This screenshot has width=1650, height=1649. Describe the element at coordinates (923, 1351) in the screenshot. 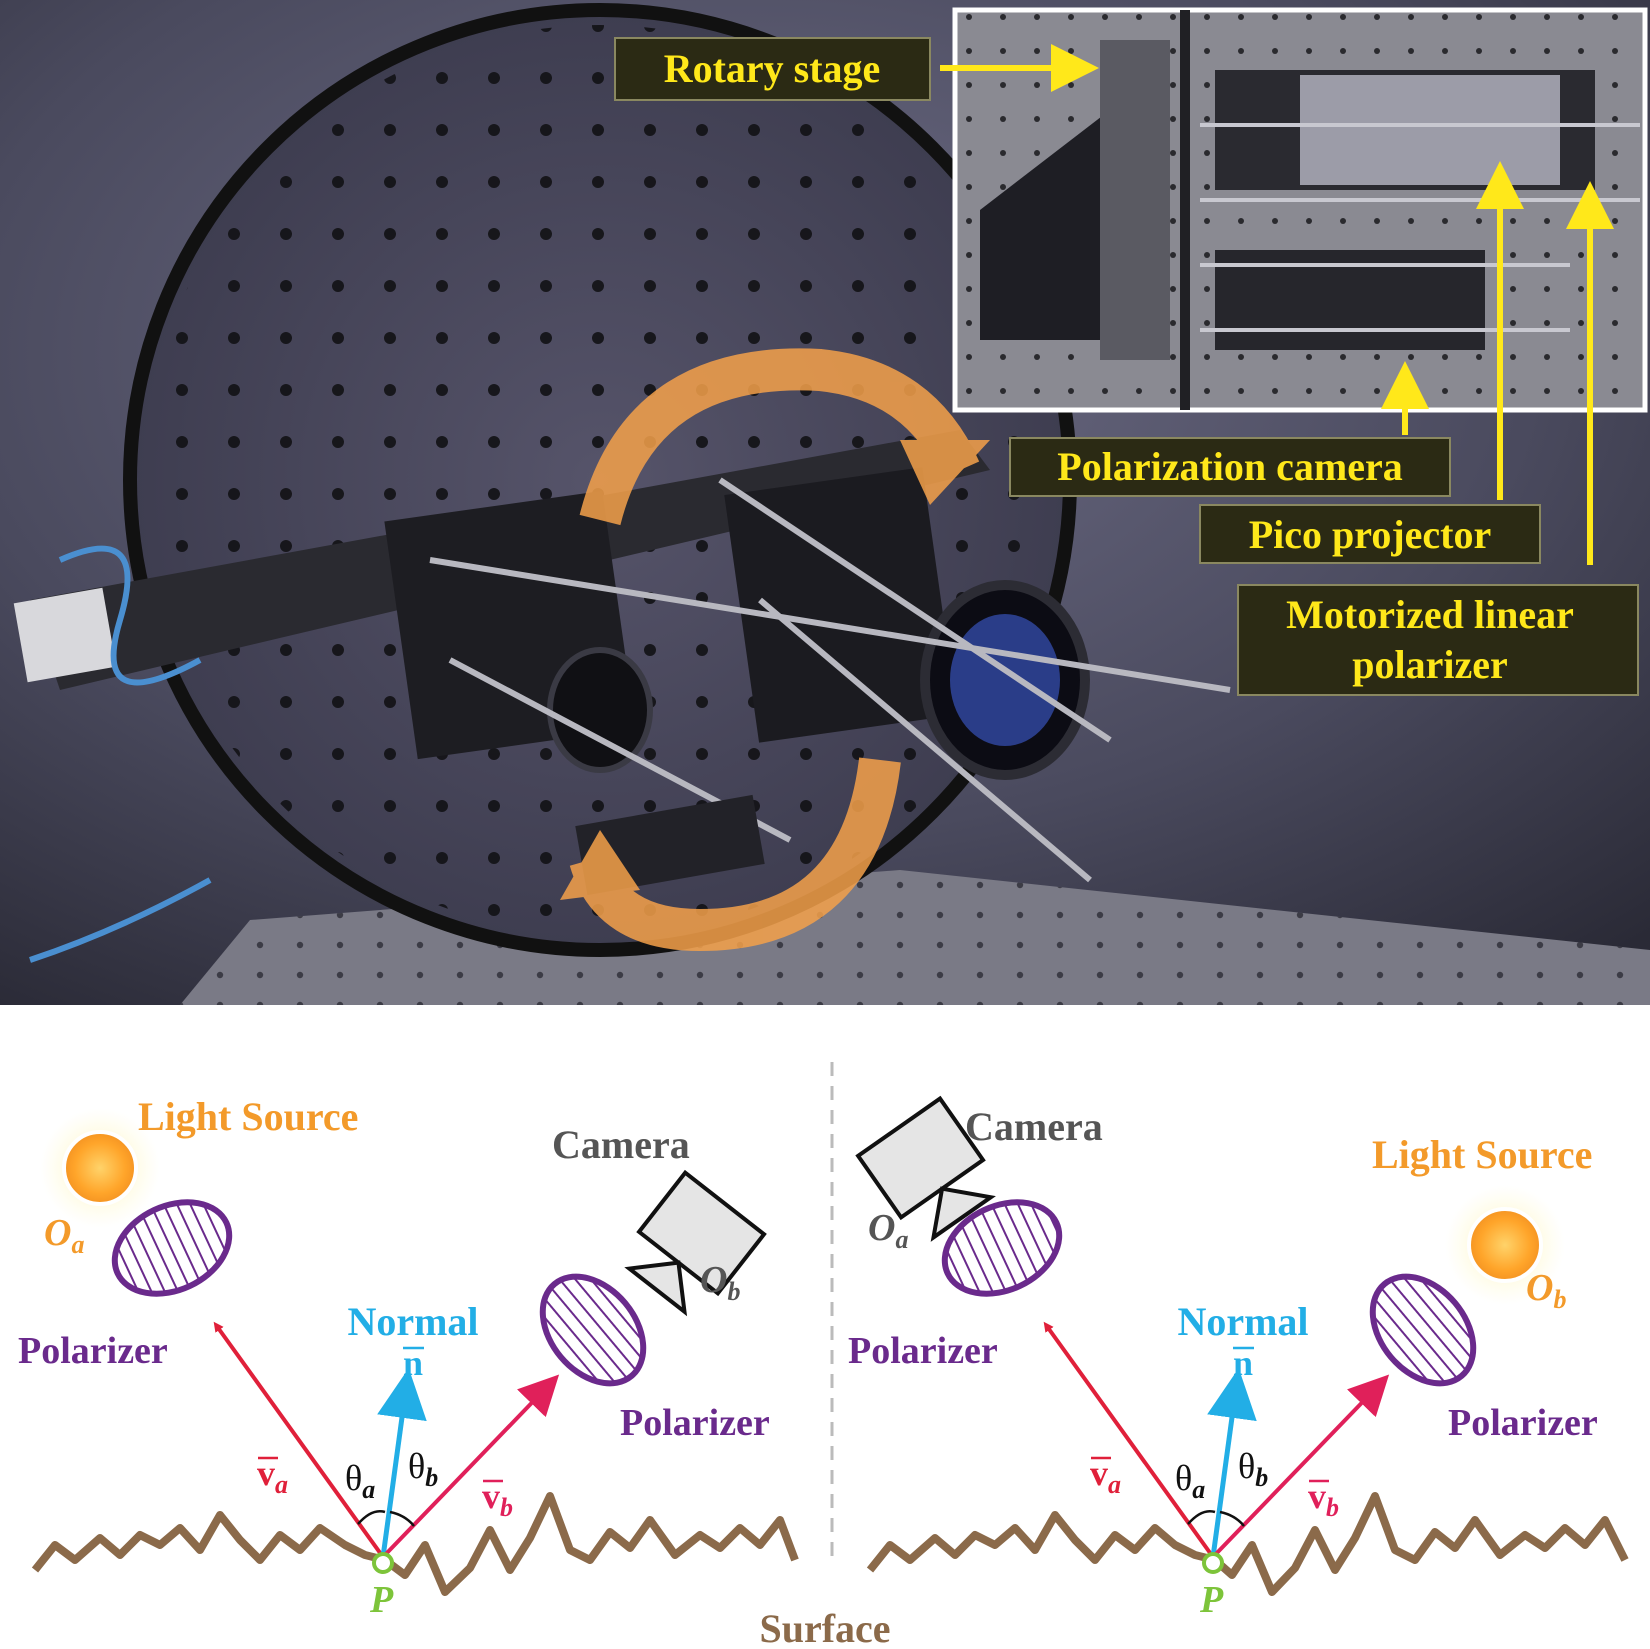

I see `polarizer-left-label-right: Polarizer` at that location.